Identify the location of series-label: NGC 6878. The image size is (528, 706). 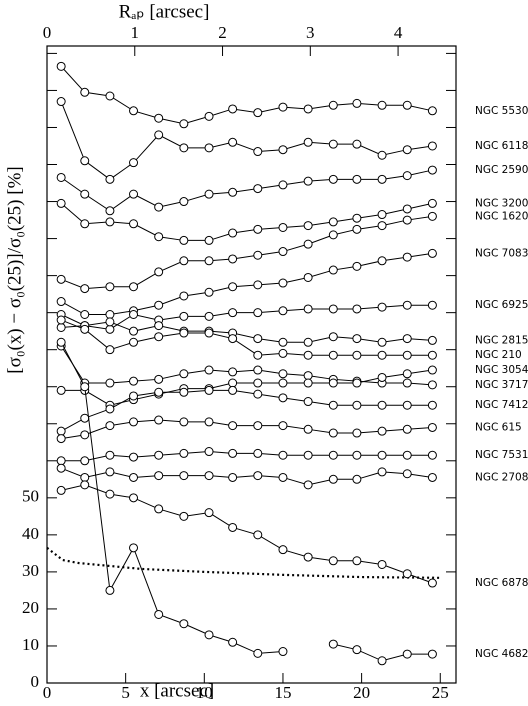
(501, 583).